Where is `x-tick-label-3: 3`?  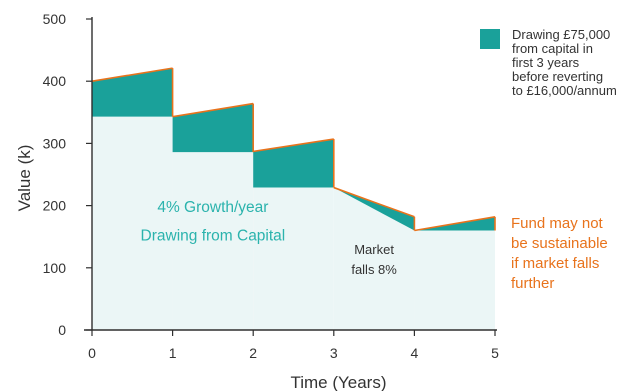 x-tick-label-3: 3 is located at coordinates (334, 353).